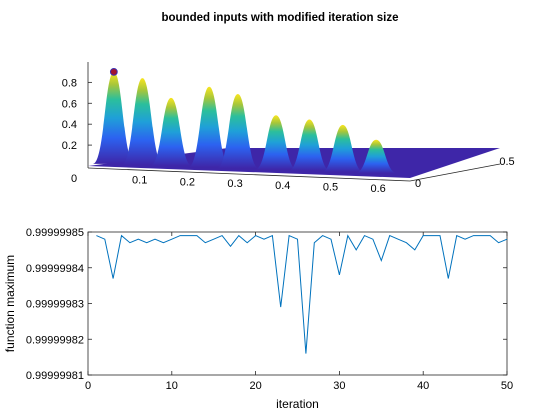 Image resolution: width=560 pixels, height=420 pixels. What do you see at coordinates (55, 305) in the screenshot?
I see `y-tick-label: 0.99999983` at bounding box center [55, 305].